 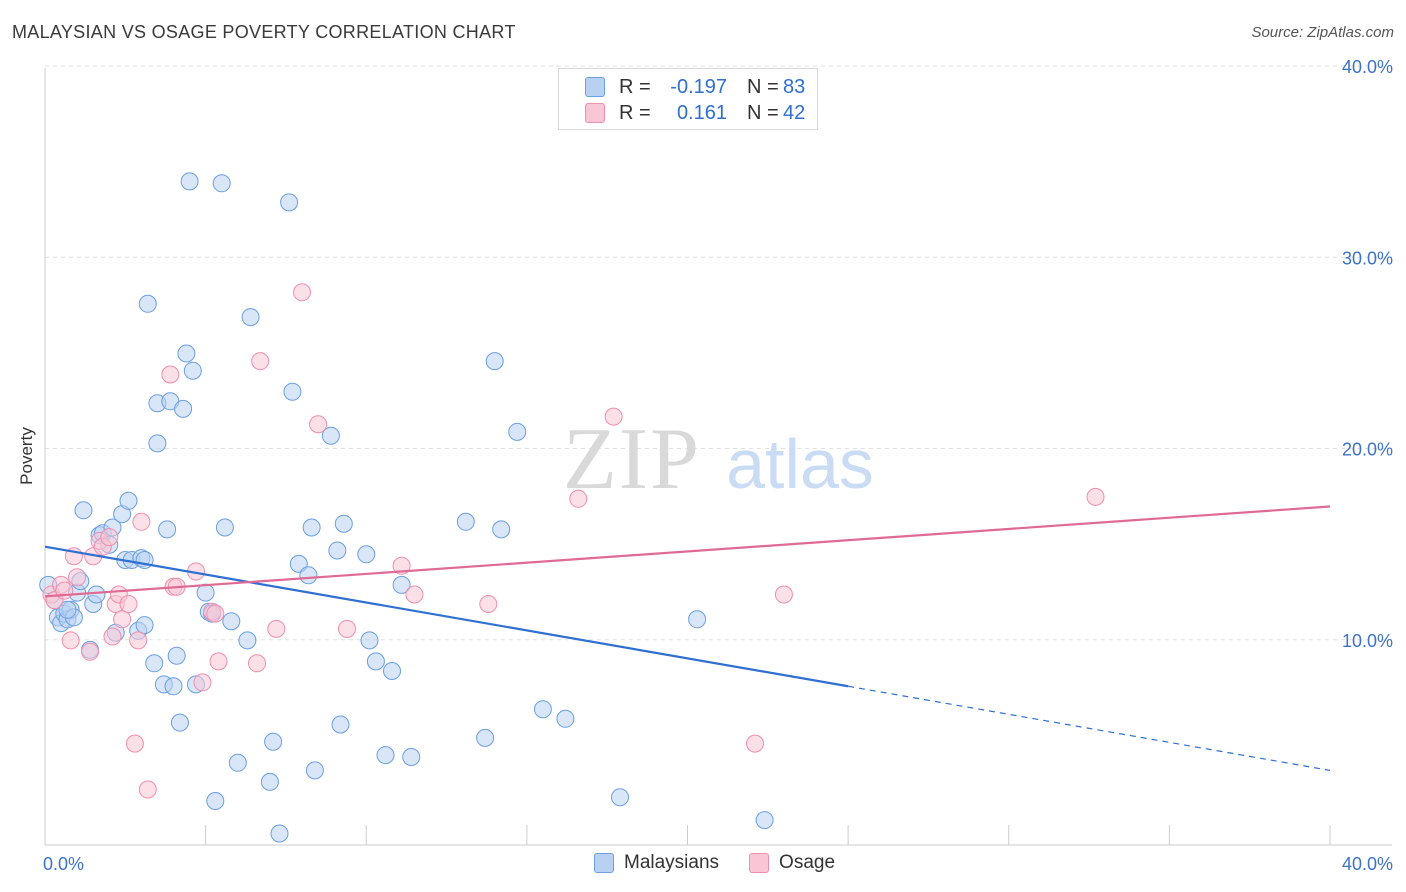 What do you see at coordinates (701, 112) in the screenshot?
I see `r-value: 0.161` at bounding box center [701, 112].